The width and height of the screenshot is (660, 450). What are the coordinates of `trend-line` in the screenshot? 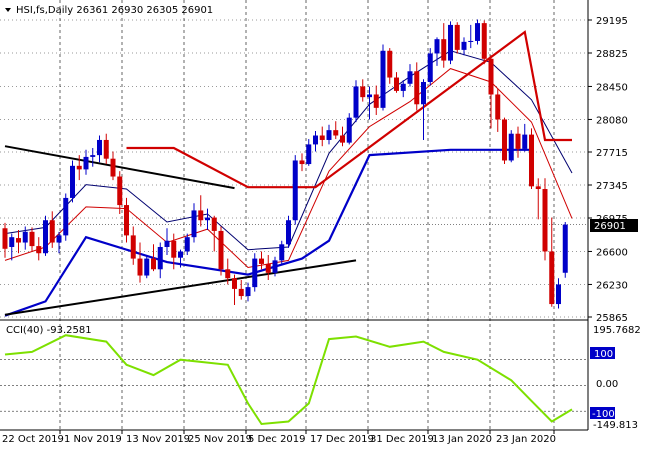 It's located at (119, 167).